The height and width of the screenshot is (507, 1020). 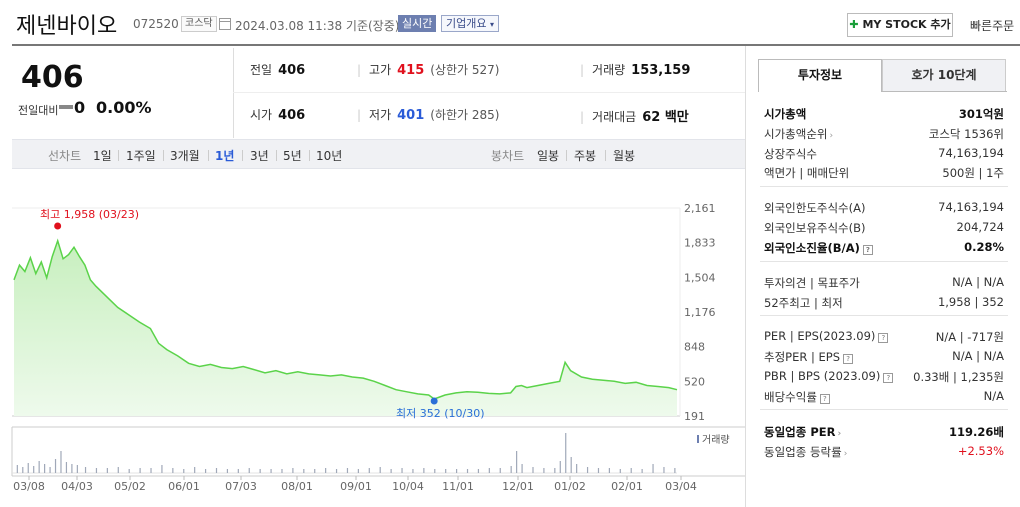 What do you see at coordinates (884, 284) in the screenshot?
I see `info-row: 투자의견 | 목표주가 N/A | N/A` at bounding box center [884, 284].